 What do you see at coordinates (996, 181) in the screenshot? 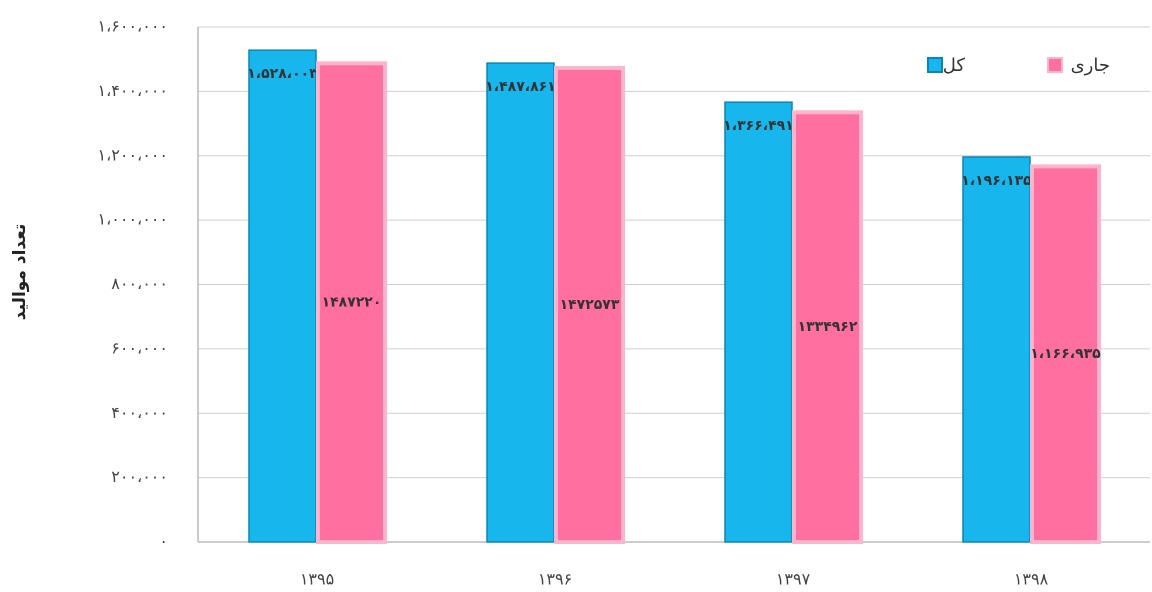
I see `value-label: ۱،۱۹۶،۱۳۵` at bounding box center [996, 181].